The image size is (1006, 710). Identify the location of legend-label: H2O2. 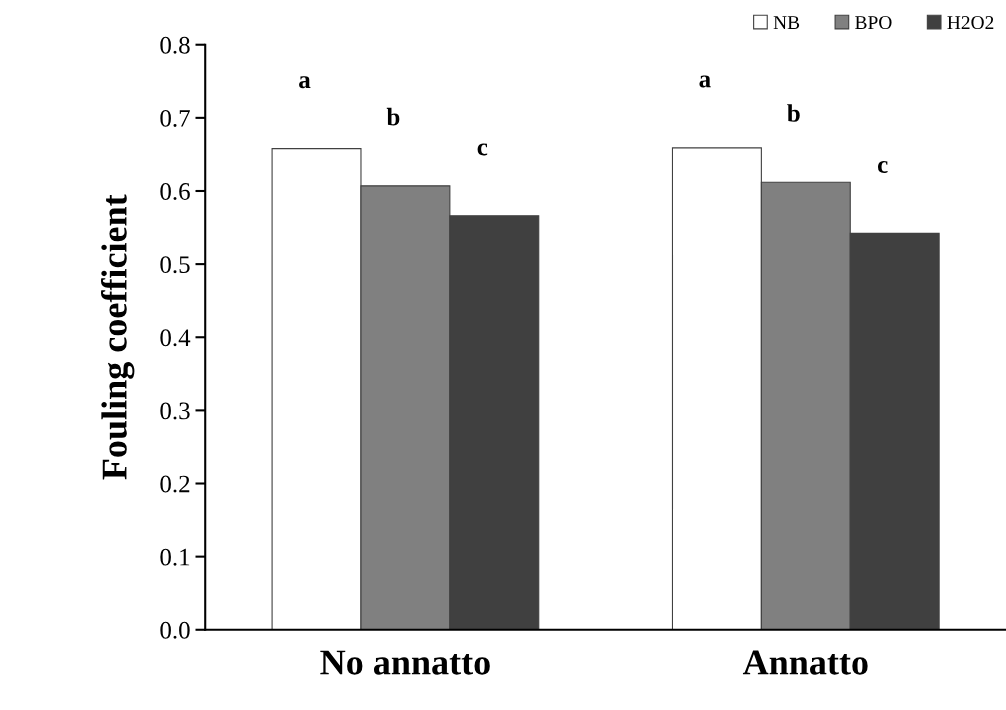
(970, 23).